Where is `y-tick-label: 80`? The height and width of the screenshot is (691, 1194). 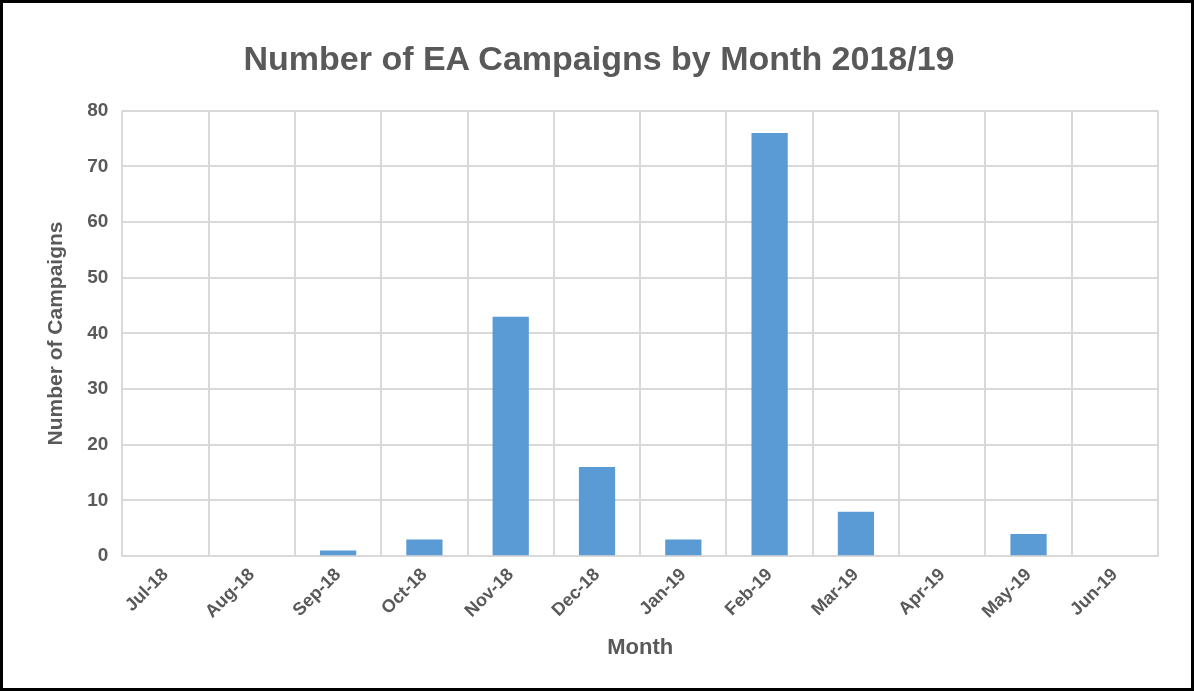
y-tick-label: 80 is located at coordinates (98, 110).